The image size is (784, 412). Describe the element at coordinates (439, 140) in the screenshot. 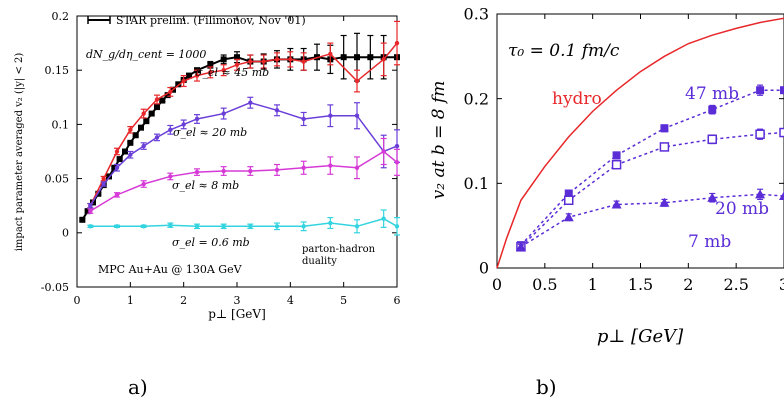

I see `b-y-axis-label: v₂ at b = 8 fm` at that location.